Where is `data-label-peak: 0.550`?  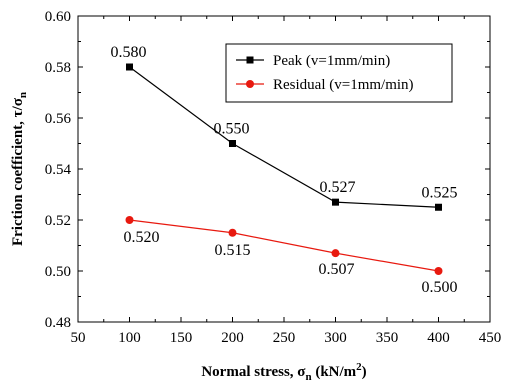 data-label-peak: 0.550 is located at coordinates (232, 129).